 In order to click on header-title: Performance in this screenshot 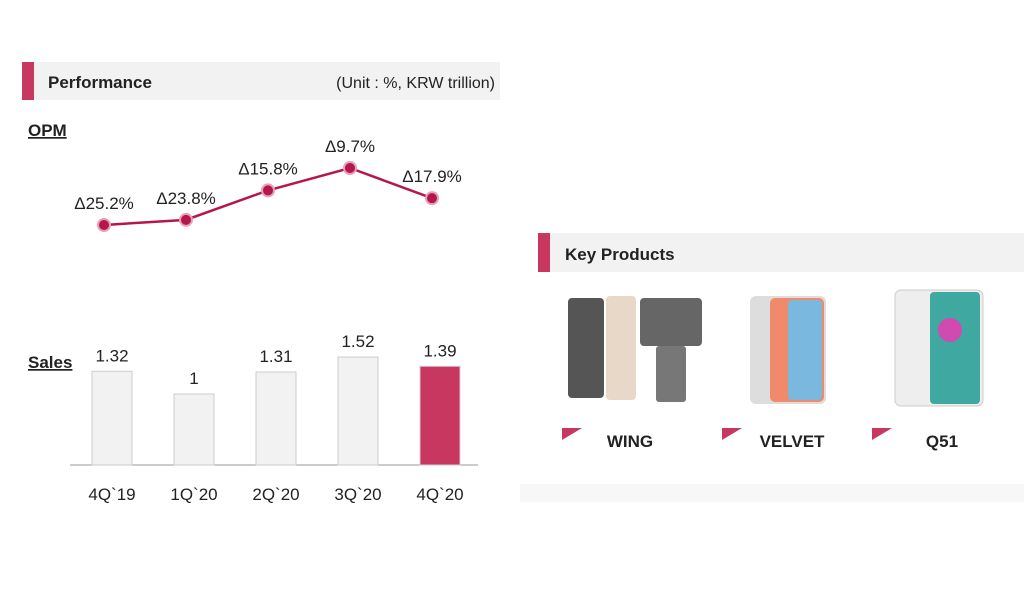, I will do `click(100, 82)`.